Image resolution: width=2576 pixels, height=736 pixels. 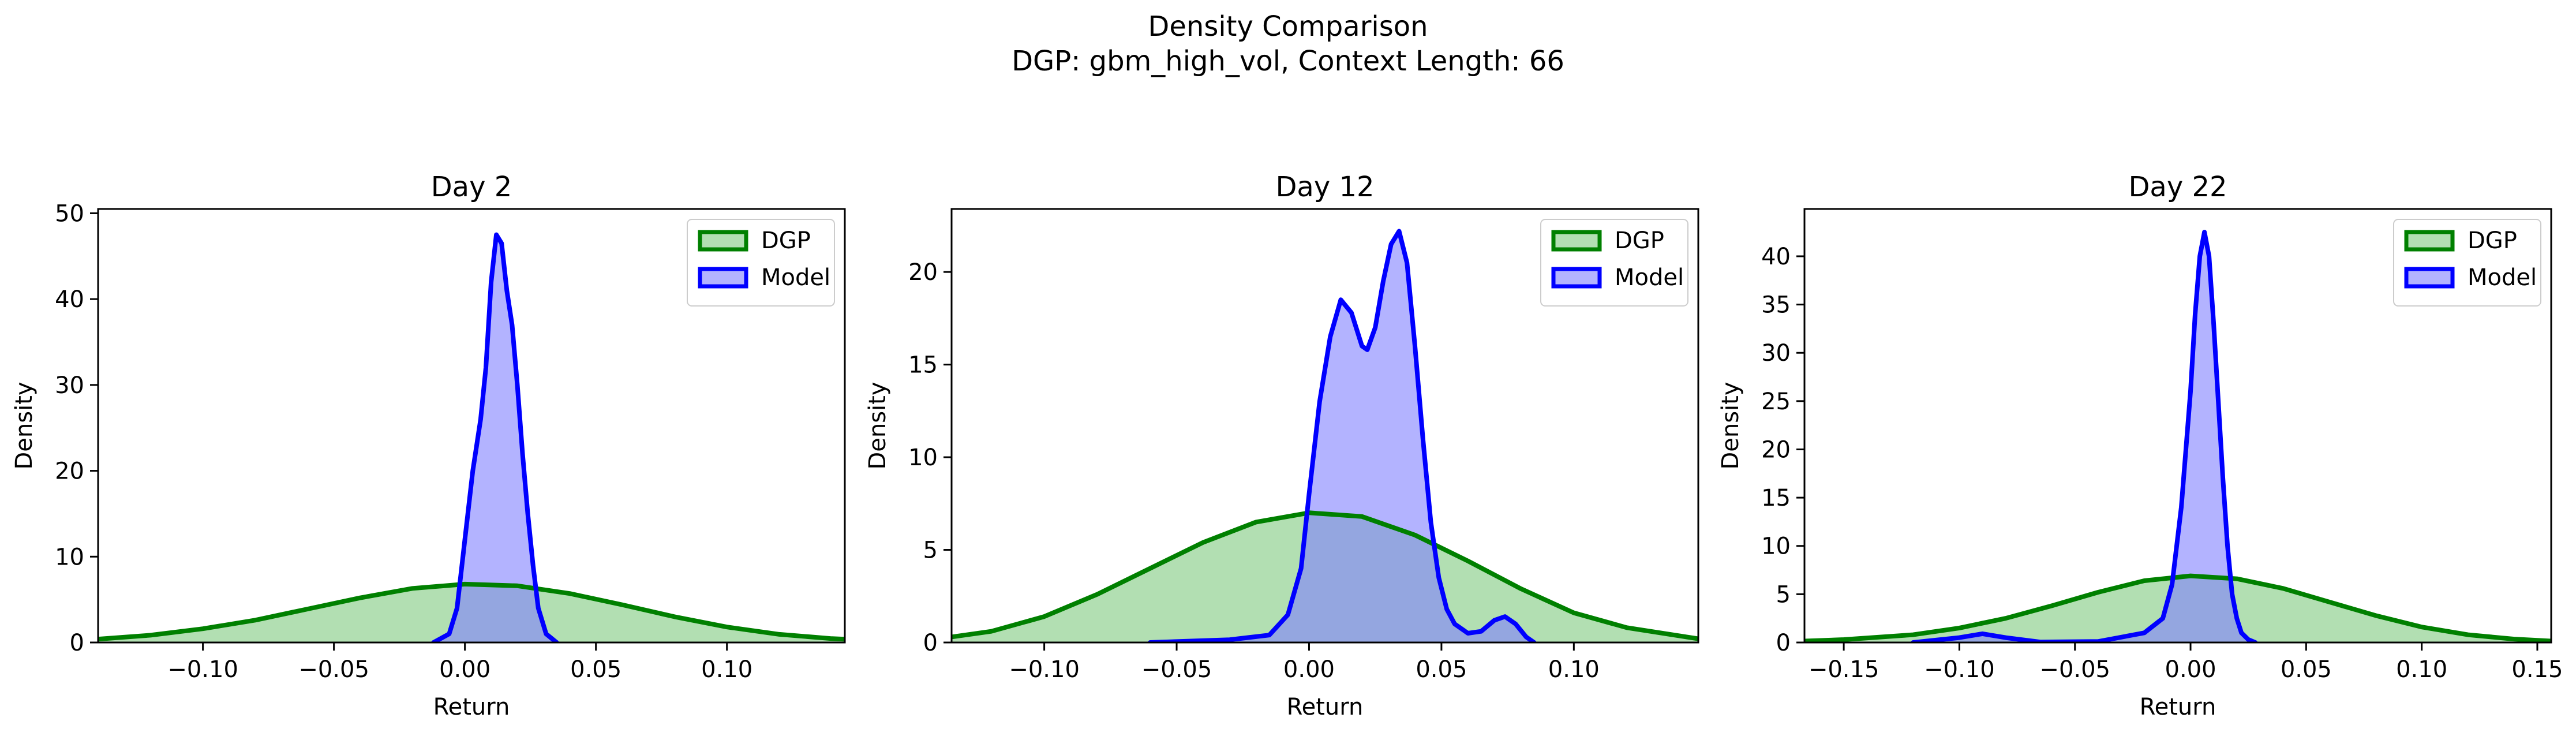 I want to click on x-tick-label: −0.15, so click(x=1844, y=669).